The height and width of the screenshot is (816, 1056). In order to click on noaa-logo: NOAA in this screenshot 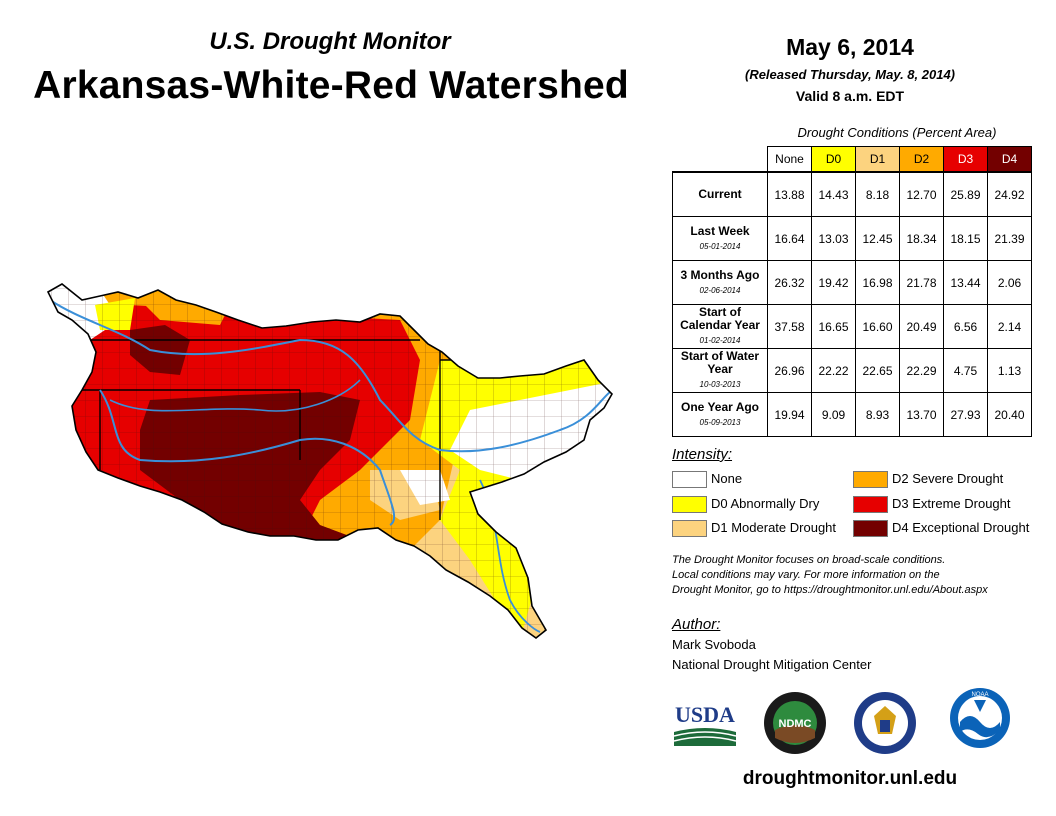, I will do `click(980, 718)`.